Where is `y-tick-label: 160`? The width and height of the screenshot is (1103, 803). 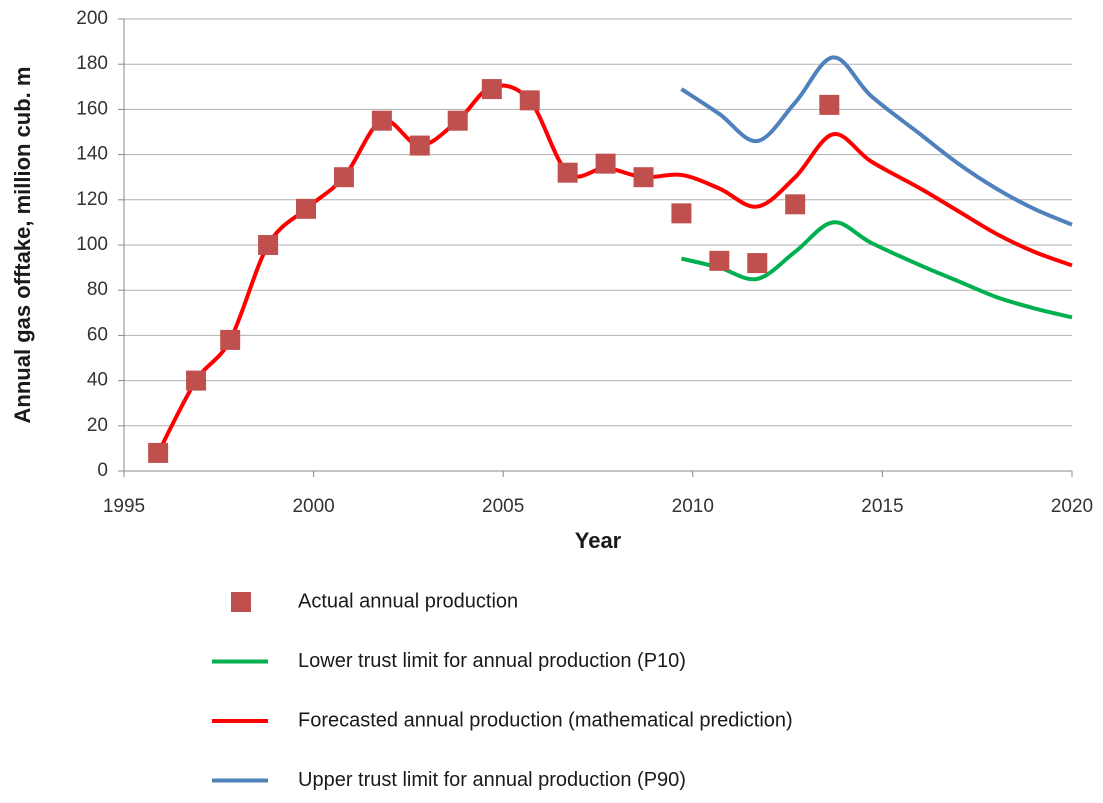
y-tick-label: 160 is located at coordinates (92, 108).